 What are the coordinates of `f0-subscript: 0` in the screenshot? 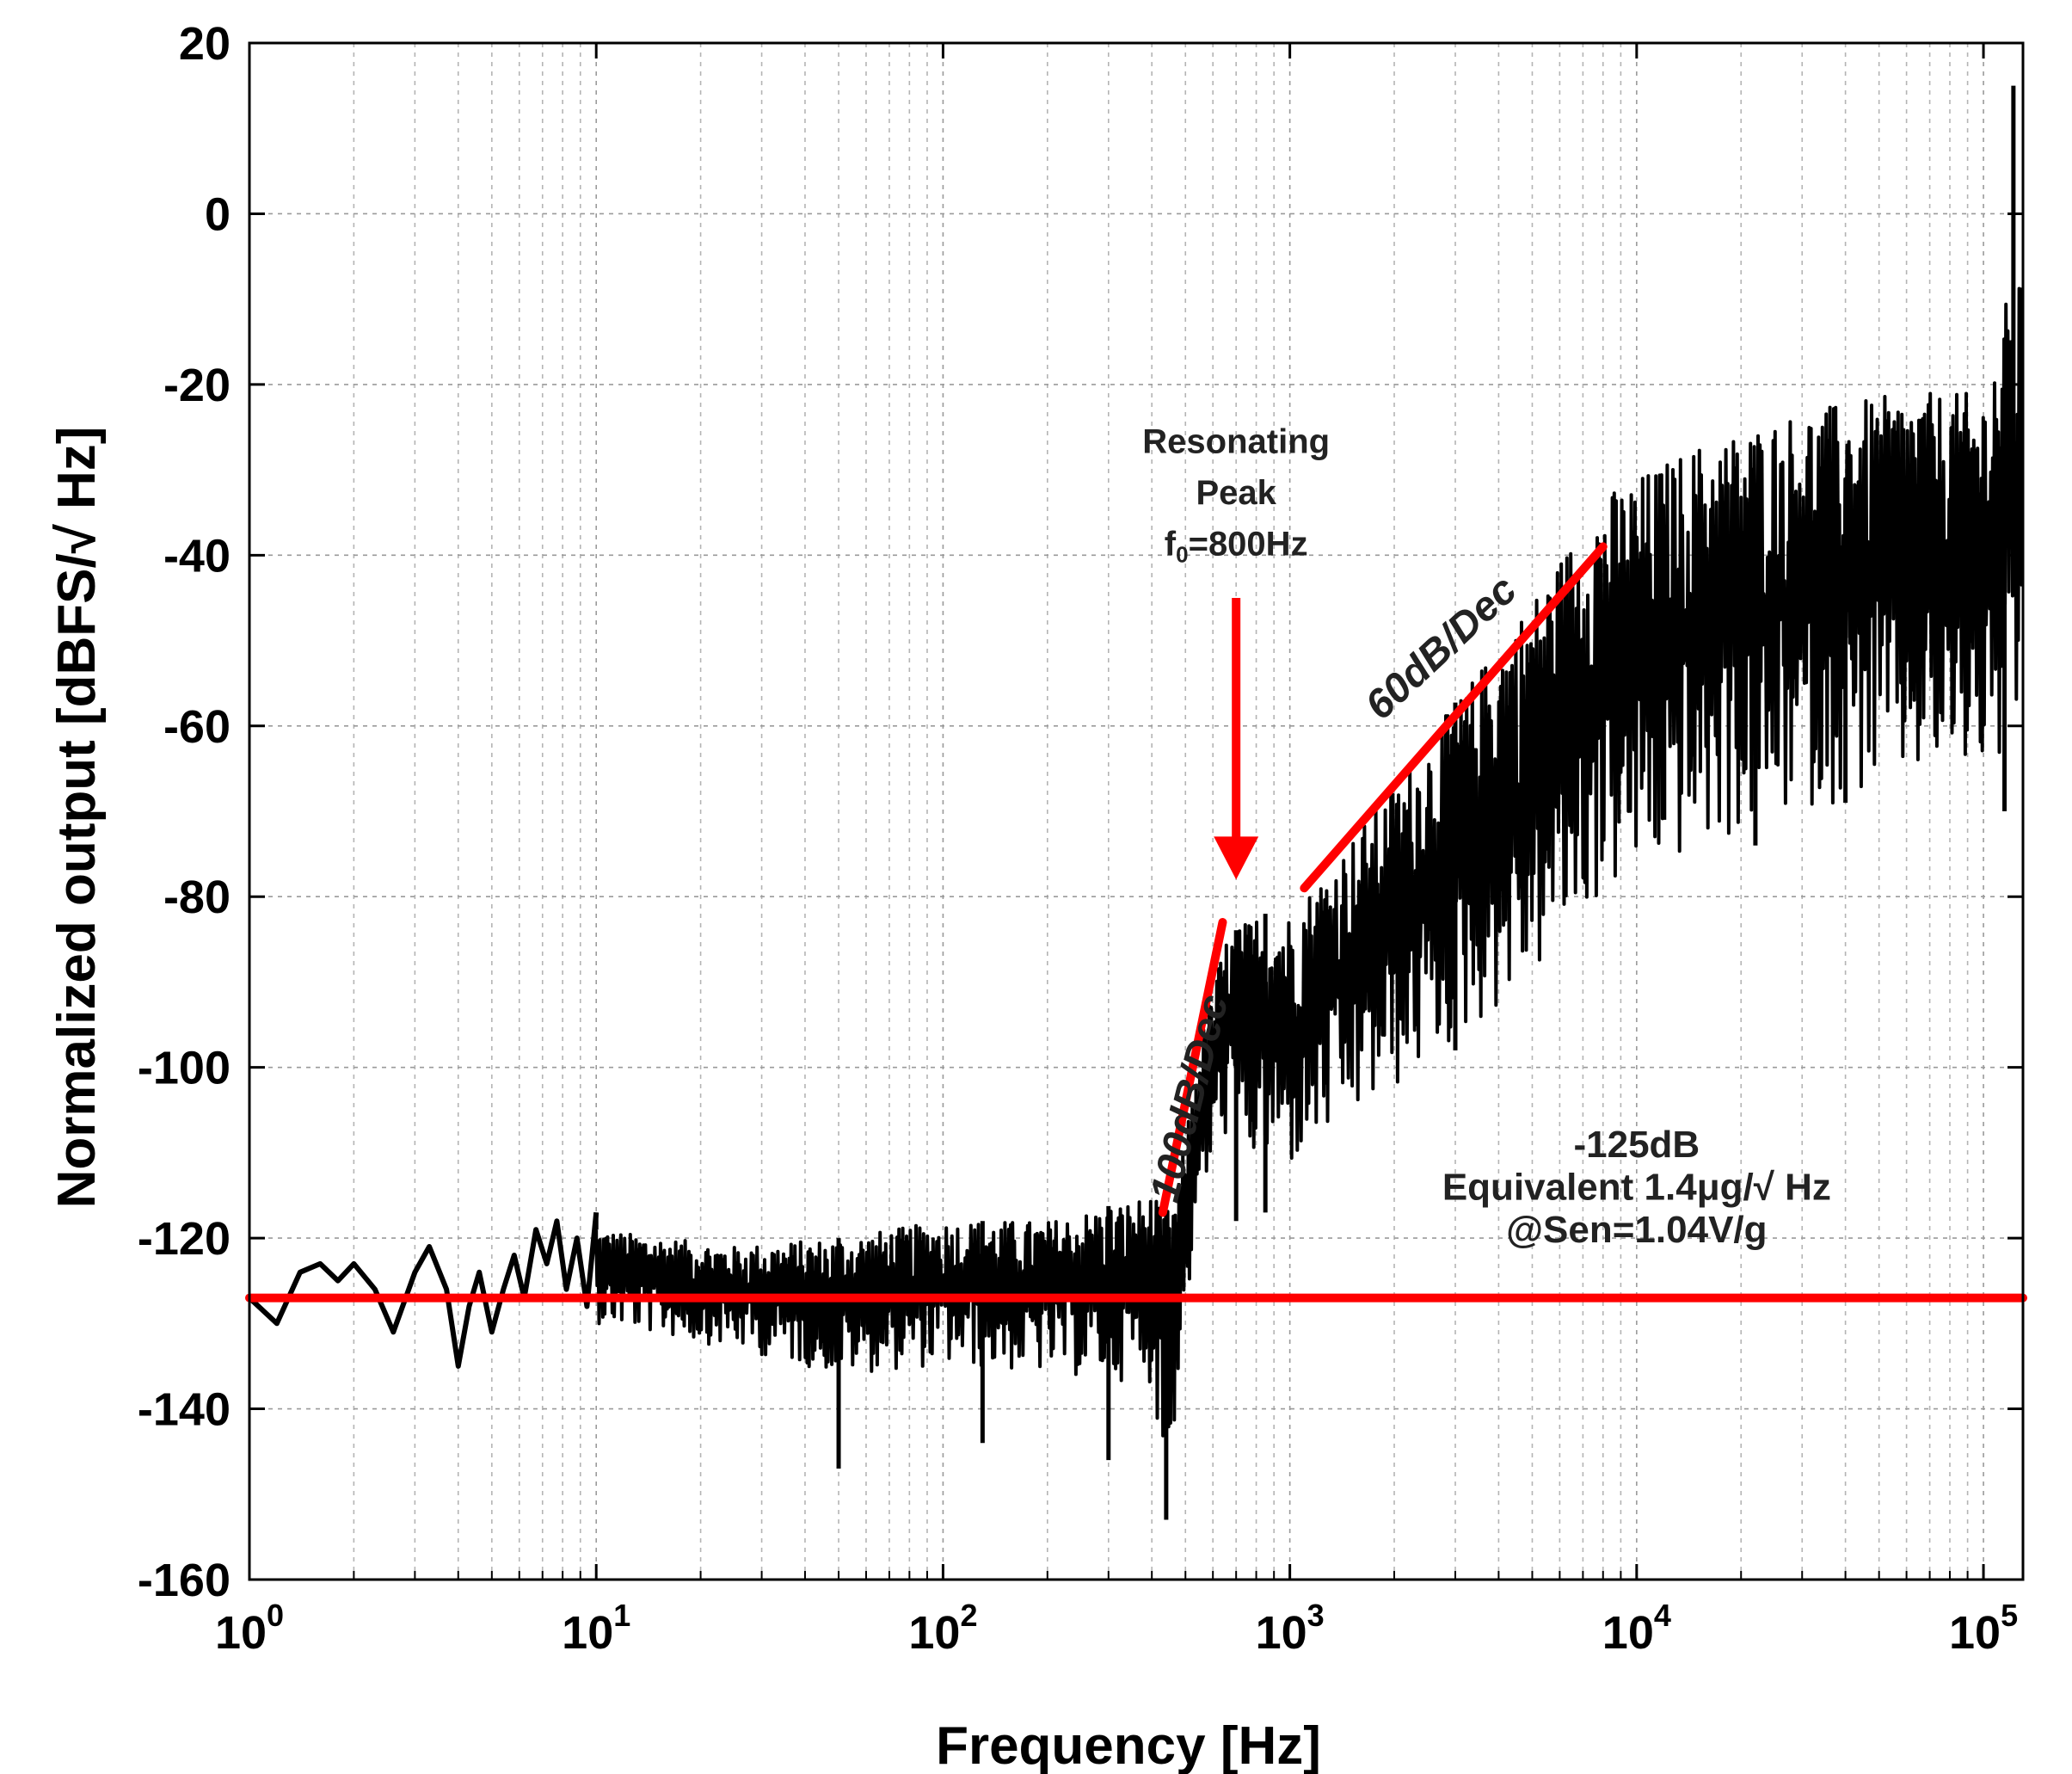 It's located at (1182, 554).